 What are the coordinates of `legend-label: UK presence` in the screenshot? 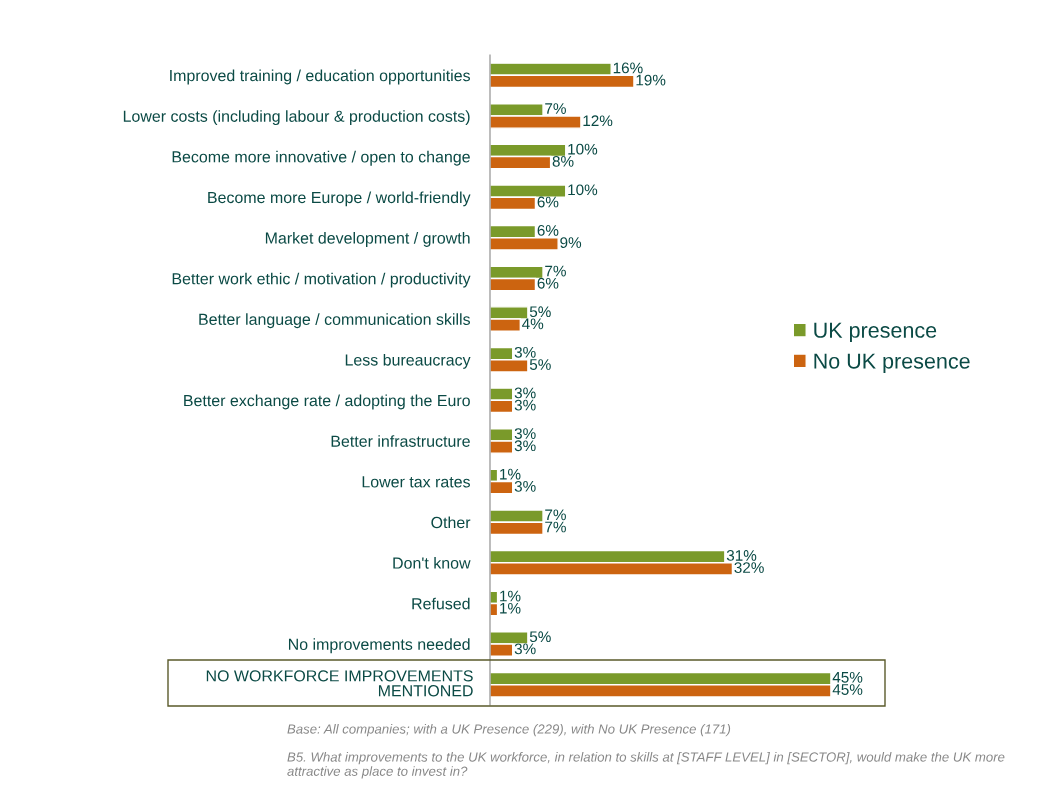 It's located at (875, 332).